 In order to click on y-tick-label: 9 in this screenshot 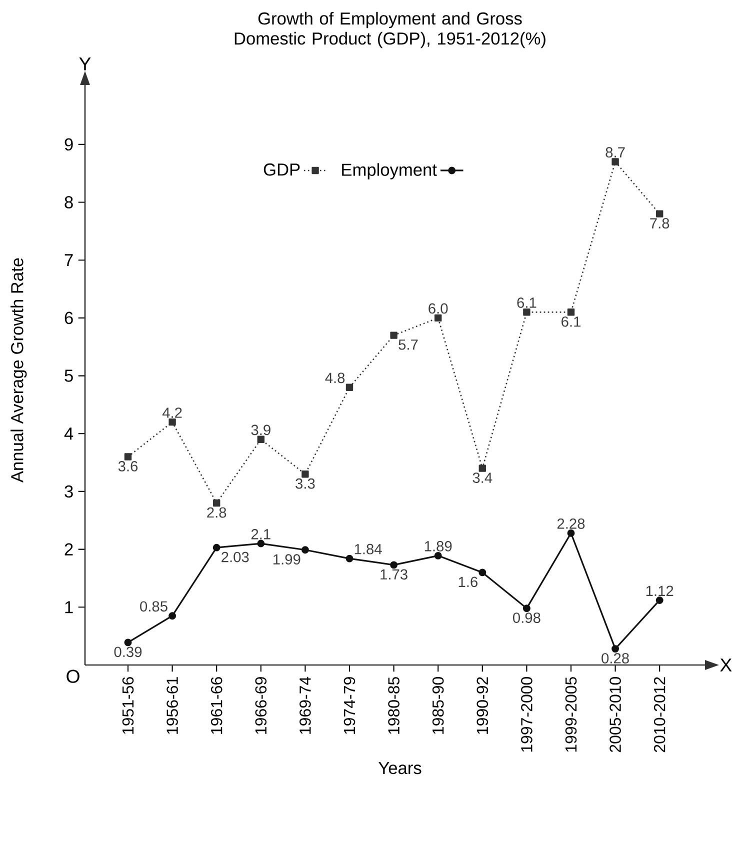, I will do `click(68, 144)`.